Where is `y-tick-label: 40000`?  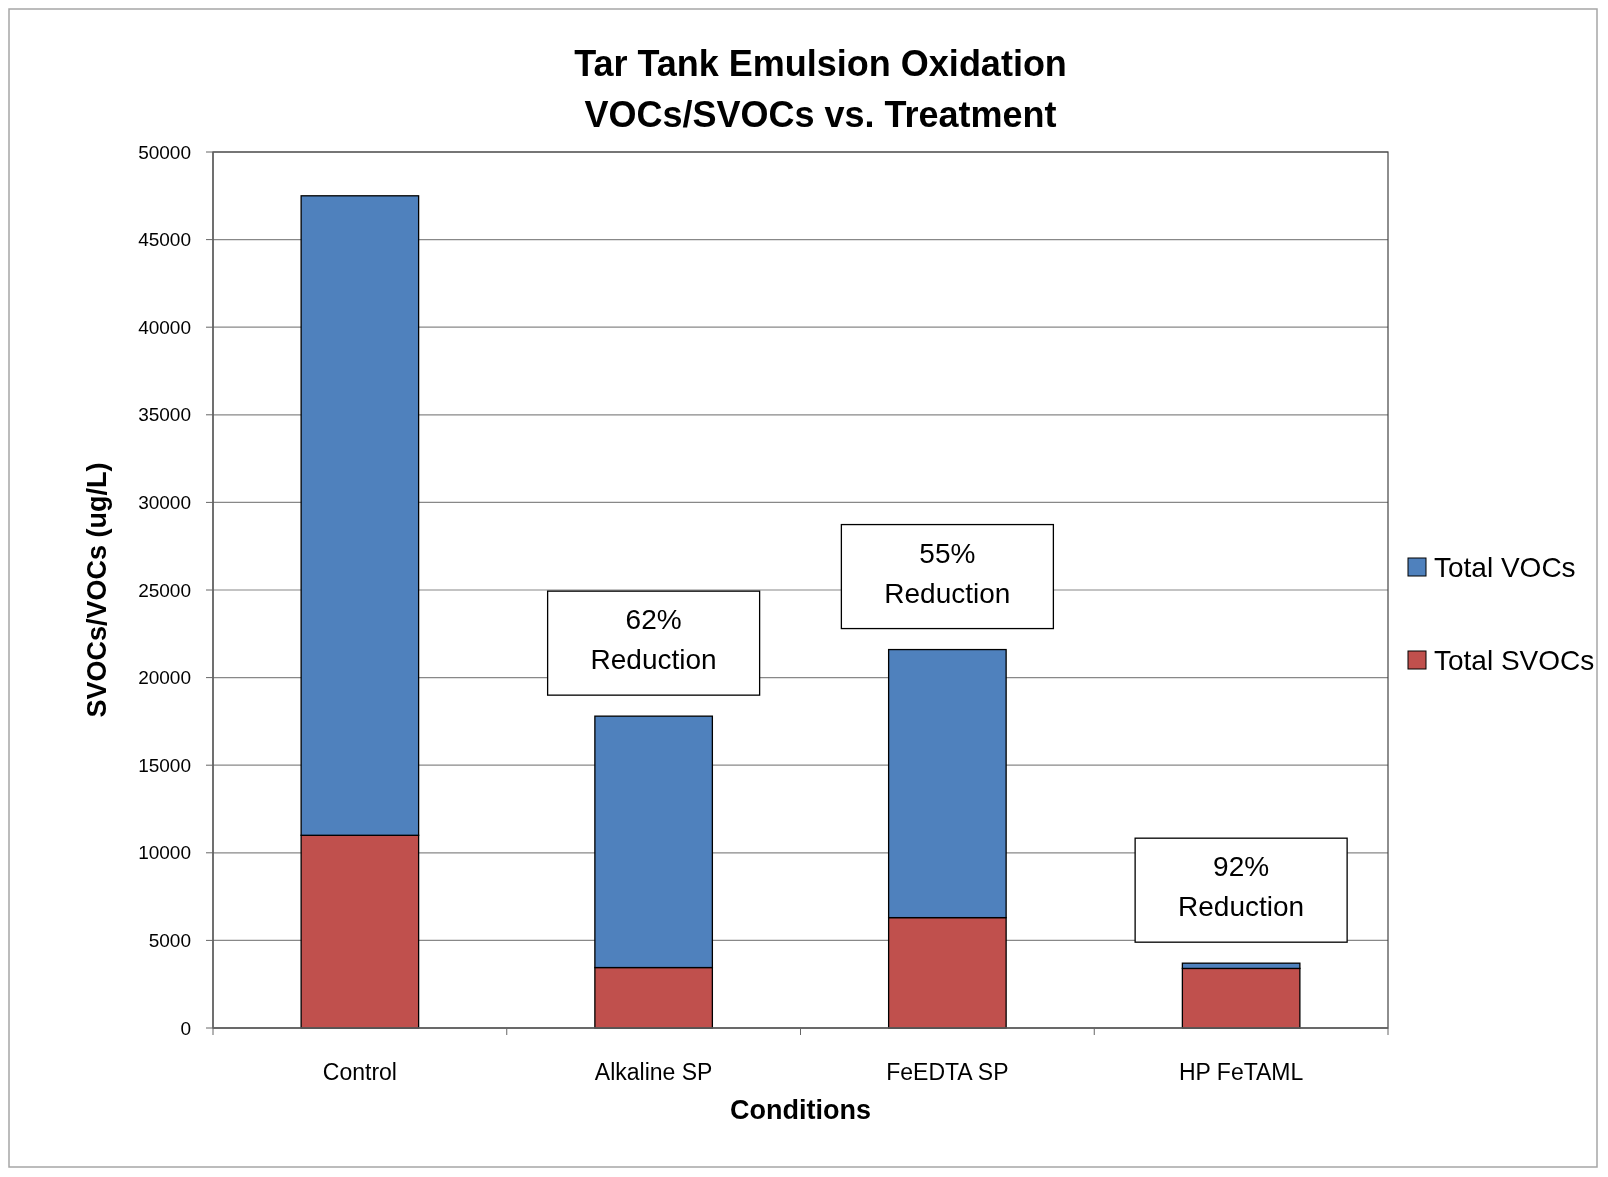 y-tick-label: 40000 is located at coordinates (164, 327).